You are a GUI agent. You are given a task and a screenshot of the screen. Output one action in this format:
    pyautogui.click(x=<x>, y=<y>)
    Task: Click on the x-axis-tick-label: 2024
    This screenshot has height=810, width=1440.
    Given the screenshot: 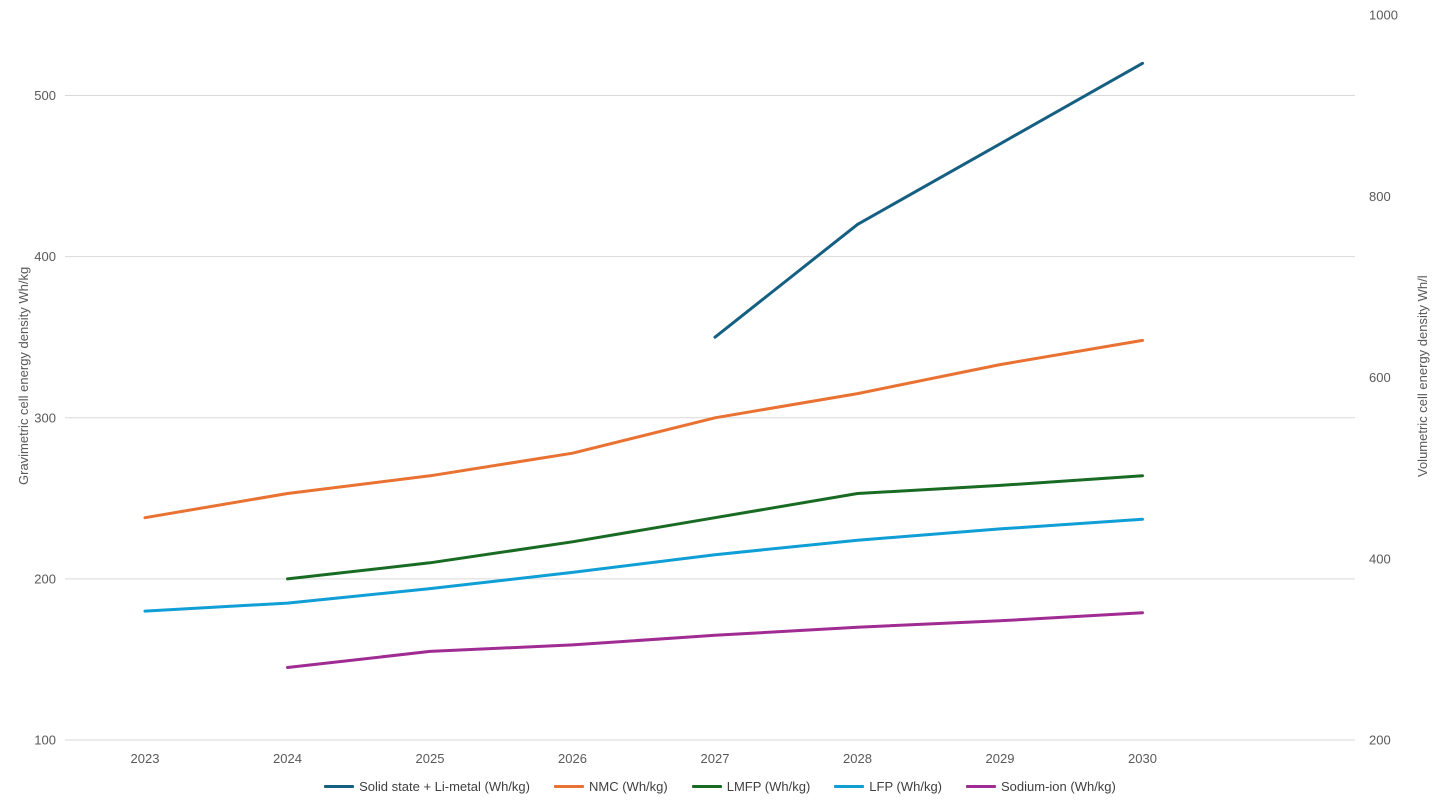 What is the action you would take?
    pyautogui.click(x=287, y=758)
    